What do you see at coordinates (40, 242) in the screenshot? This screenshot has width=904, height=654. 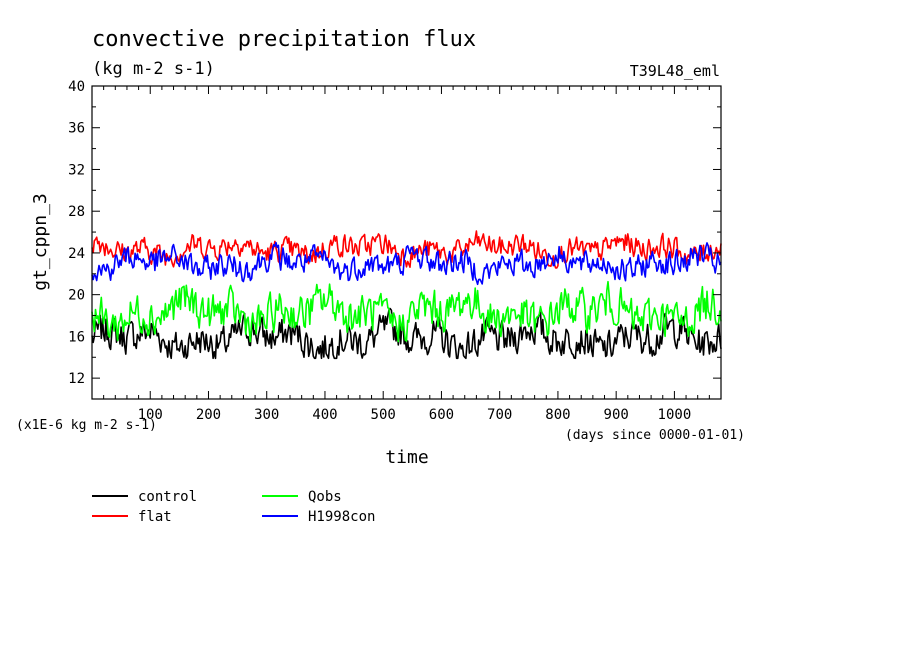 I see `y-axis-label: gt_cppn_3` at bounding box center [40, 242].